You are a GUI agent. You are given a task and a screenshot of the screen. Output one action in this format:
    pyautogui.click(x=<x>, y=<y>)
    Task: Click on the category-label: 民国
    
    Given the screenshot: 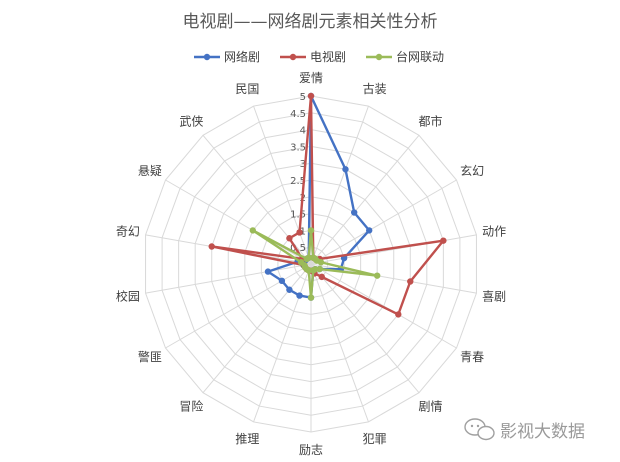 What is the action you would take?
    pyautogui.click(x=247, y=89)
    